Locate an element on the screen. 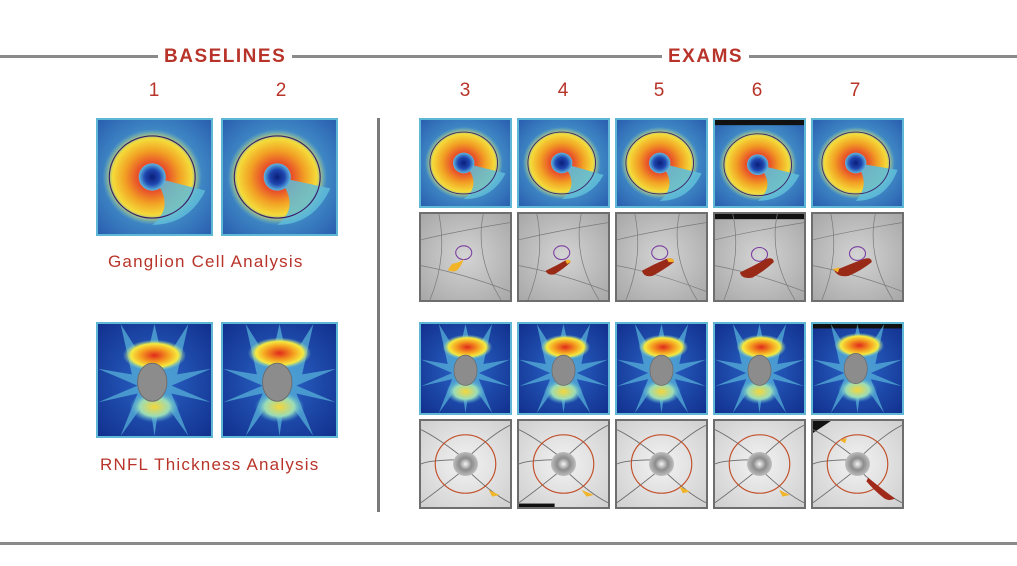 This screenshot has width=1017, height=566. baselines-header: BASELINES is located at coordinates (225, 57).